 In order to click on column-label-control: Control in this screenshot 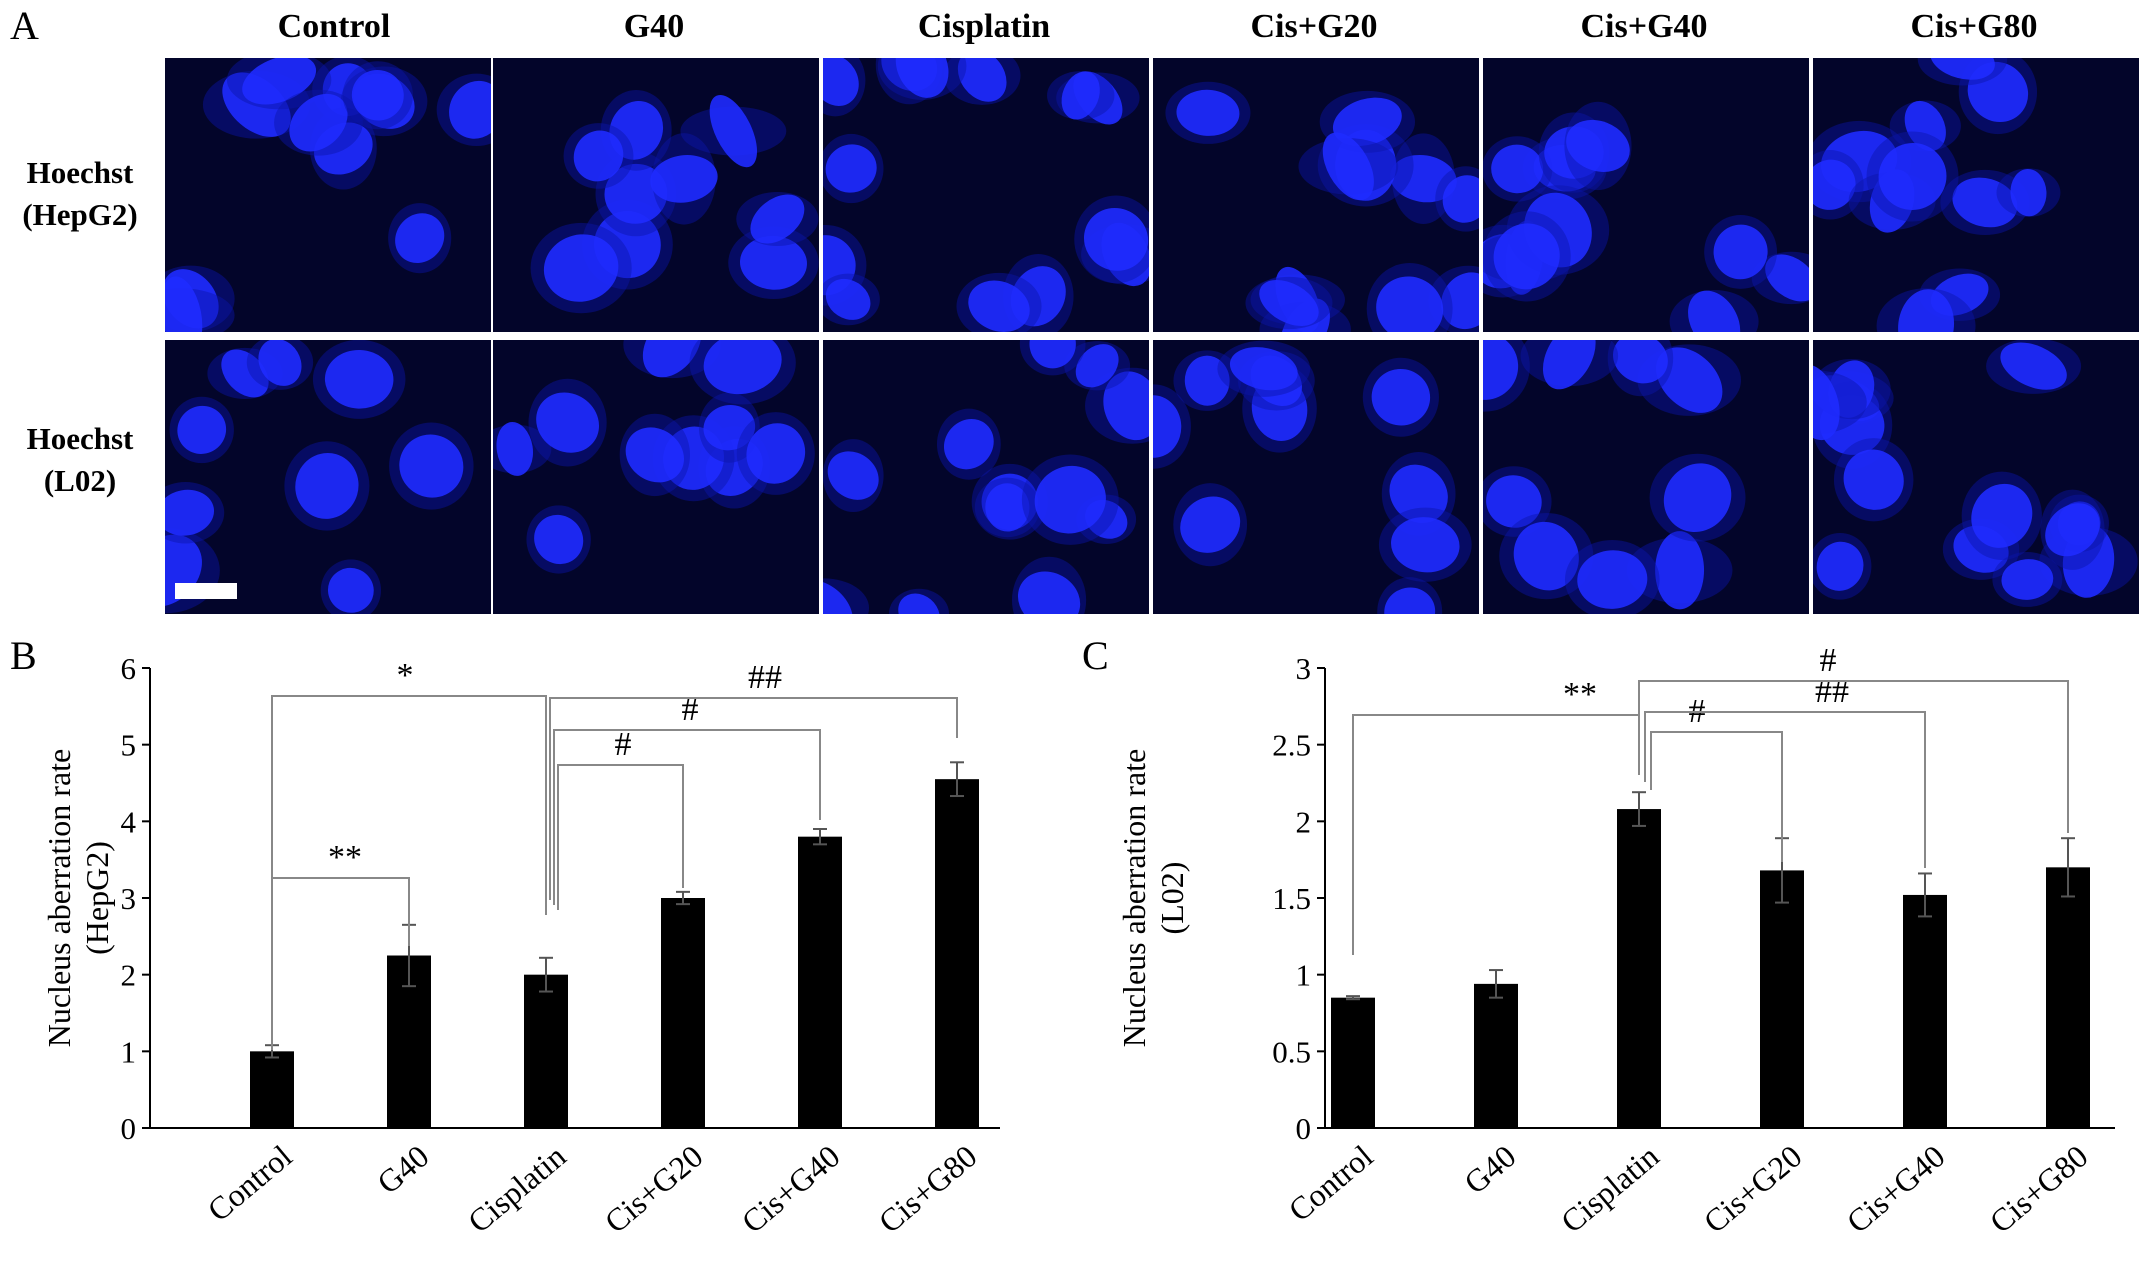, I will do `click(334, 26)`.